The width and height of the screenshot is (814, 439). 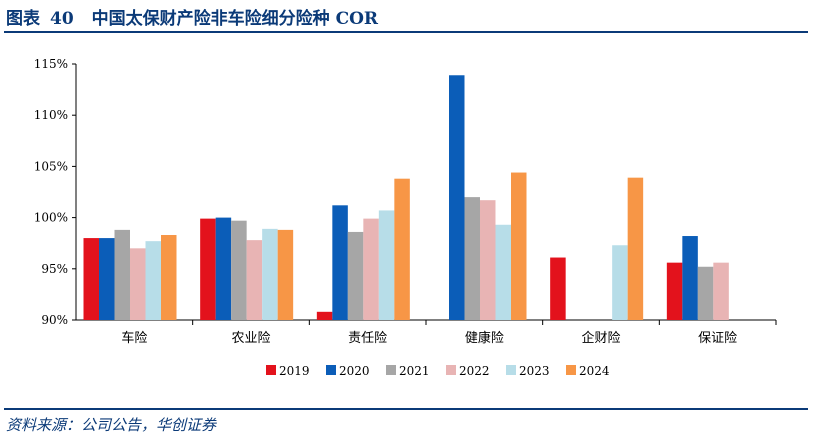 I want to click on chart-title: 图表 40 中国太保财产险非车险细分险种 COR, so click(x=192, y=16).